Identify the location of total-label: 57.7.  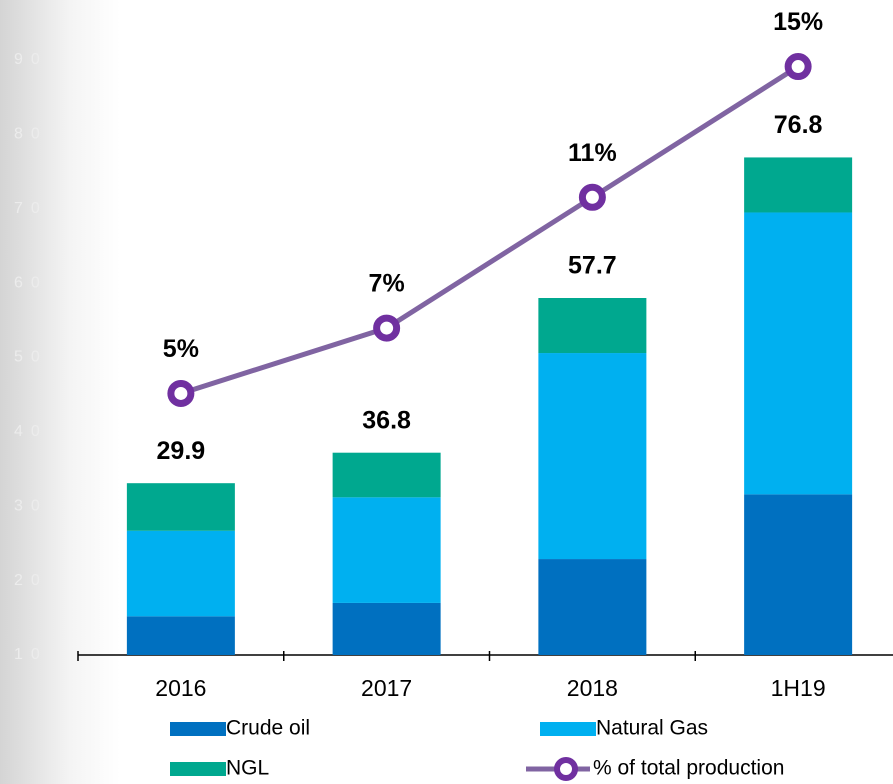
(592, 266).